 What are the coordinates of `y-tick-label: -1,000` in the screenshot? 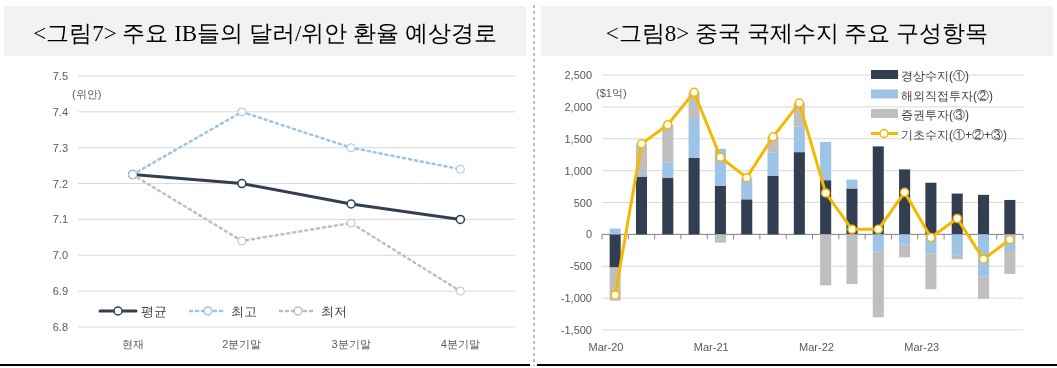 It's located at (576, 298).